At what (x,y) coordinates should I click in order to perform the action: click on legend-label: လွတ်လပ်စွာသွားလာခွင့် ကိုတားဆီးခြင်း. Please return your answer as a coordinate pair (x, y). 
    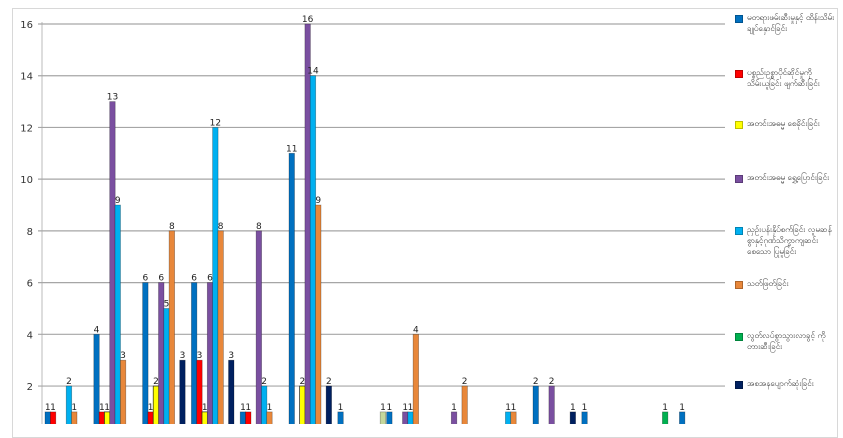
    Looking at the image, I should click on (786, 341).